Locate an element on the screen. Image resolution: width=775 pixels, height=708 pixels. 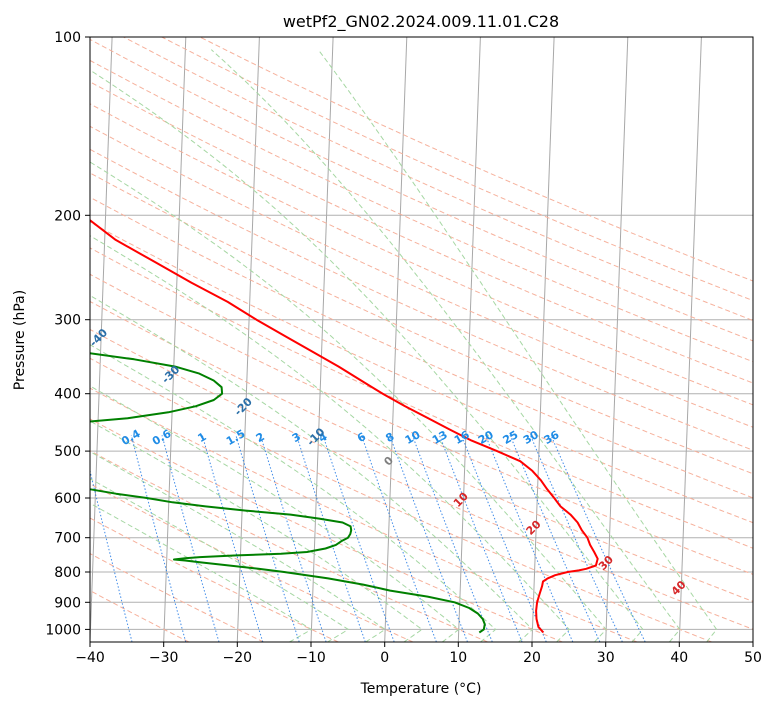
x-tick-label: −20 is located at coordinates (238, 658).